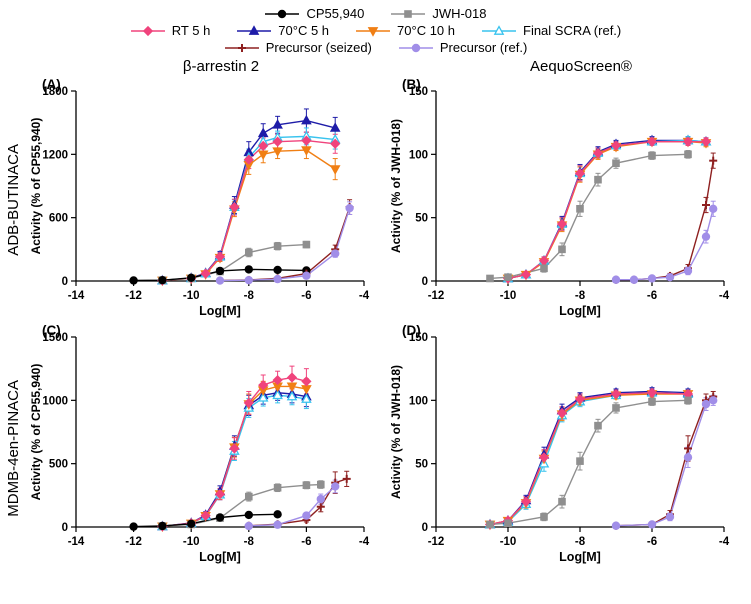 The width and height of the screenshot is (751, 604). What do you see at coordinates (58, 465) in the screenshot?
I see `svg-text: 500` at bounding box center [58, 465].